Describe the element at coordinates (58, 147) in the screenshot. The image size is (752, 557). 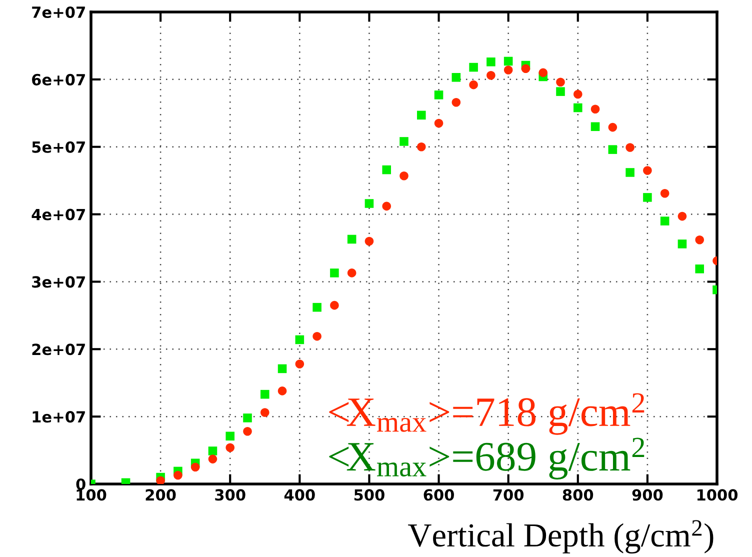
I see `y-tick-label: 5e+07` at that location.